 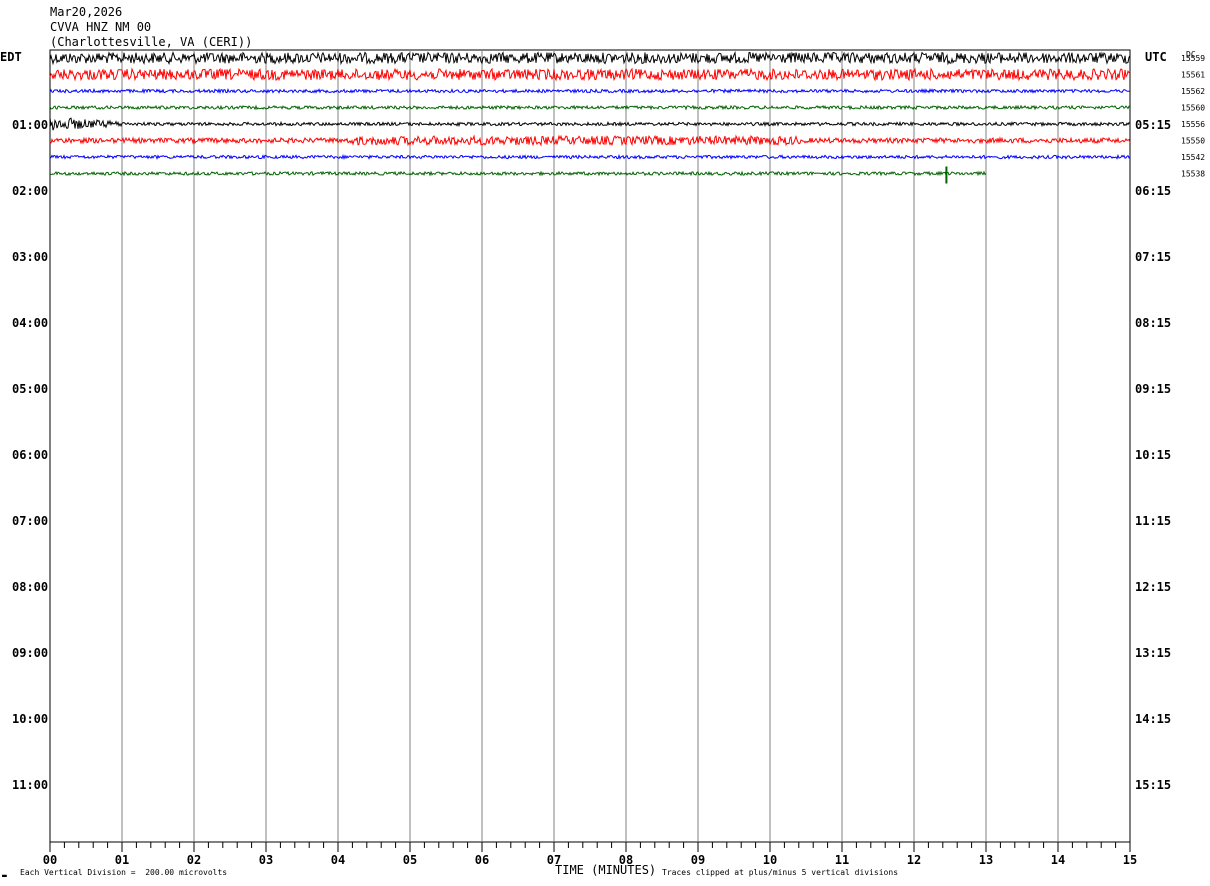 What do you see at coordinates (1193, 91) in the screenshot?
I see `dc-value-label: 15562` at bounding box center [1193, 91].